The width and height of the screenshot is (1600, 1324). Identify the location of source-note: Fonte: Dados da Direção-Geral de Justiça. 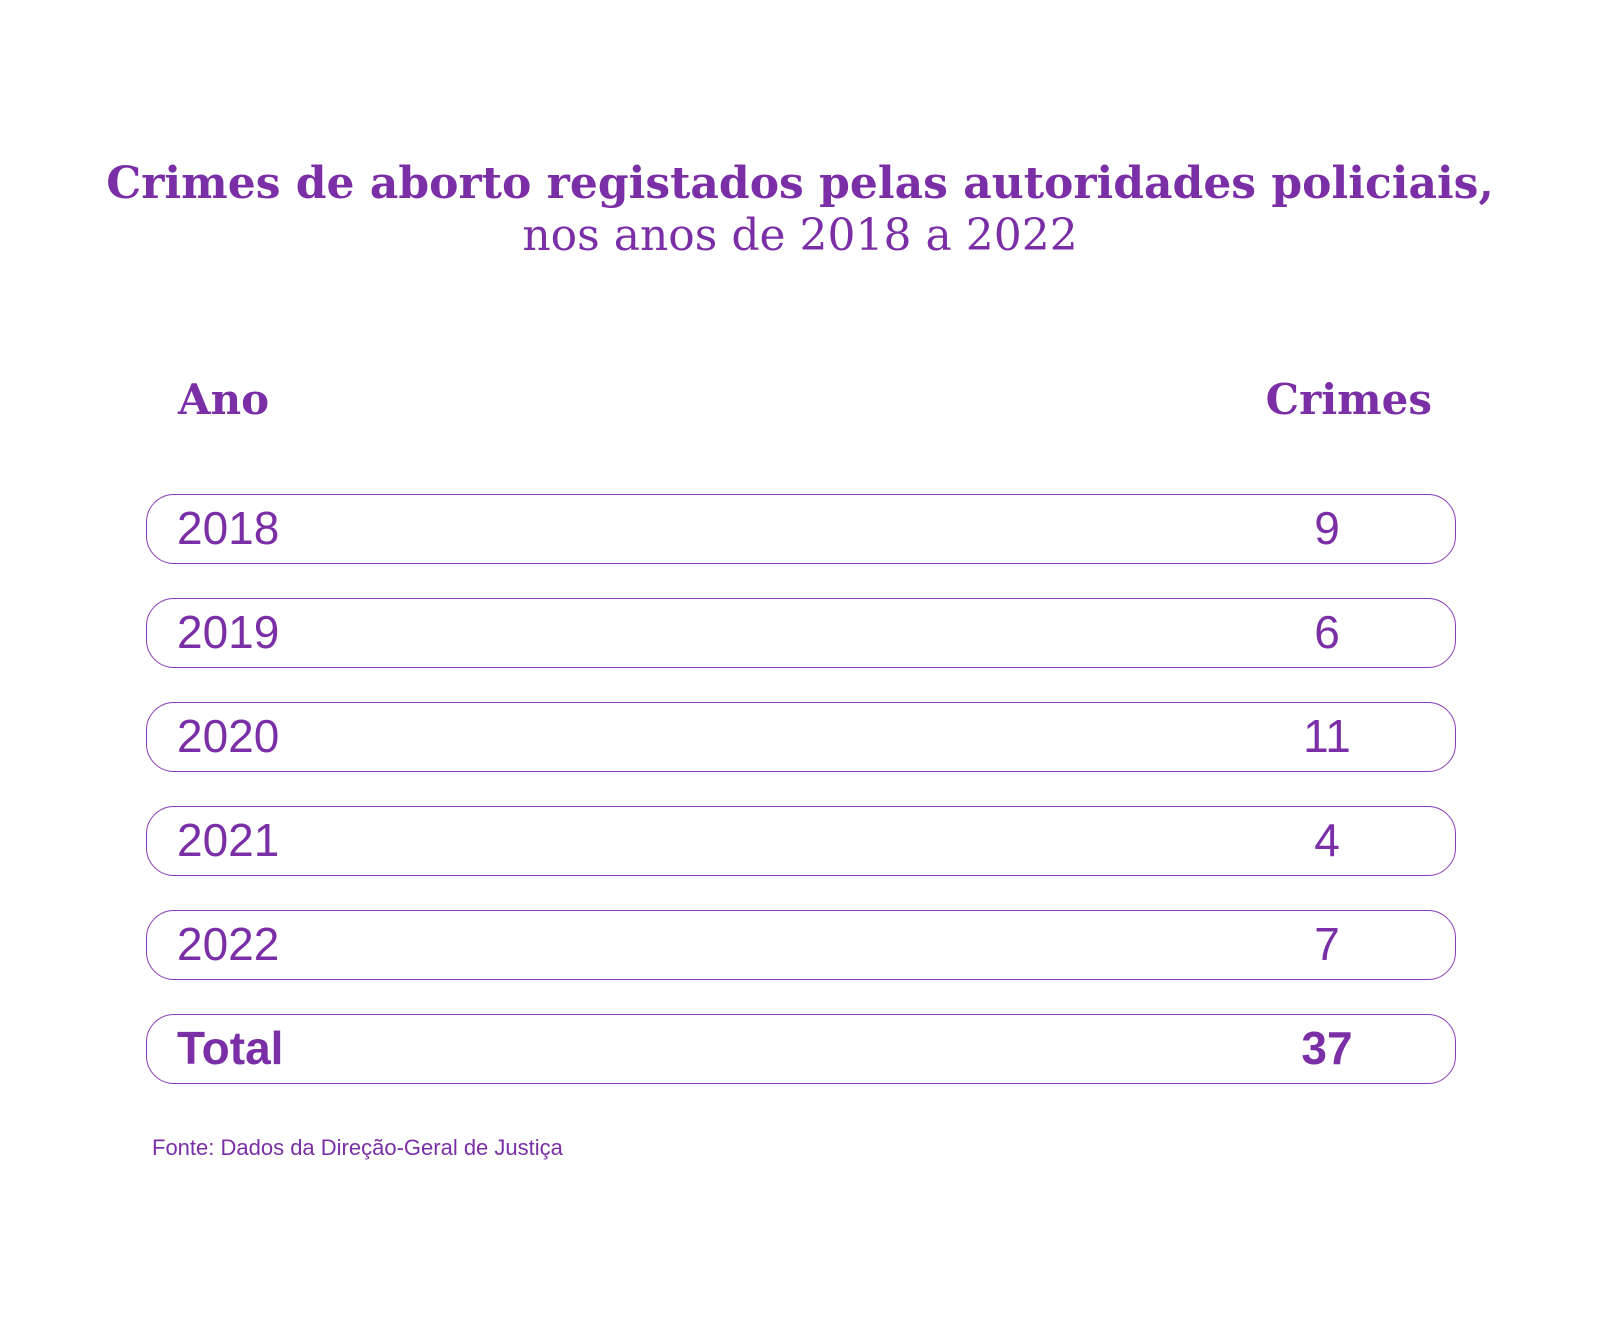
(357, 1147).